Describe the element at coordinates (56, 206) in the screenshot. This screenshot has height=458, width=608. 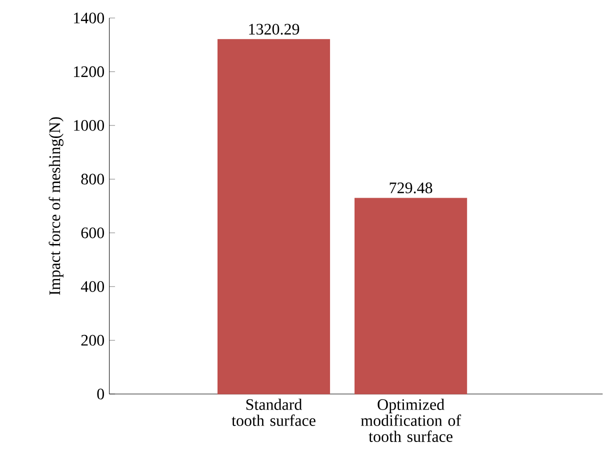
I see `y-axis-title: Impact force of meshing(N)` at that location.